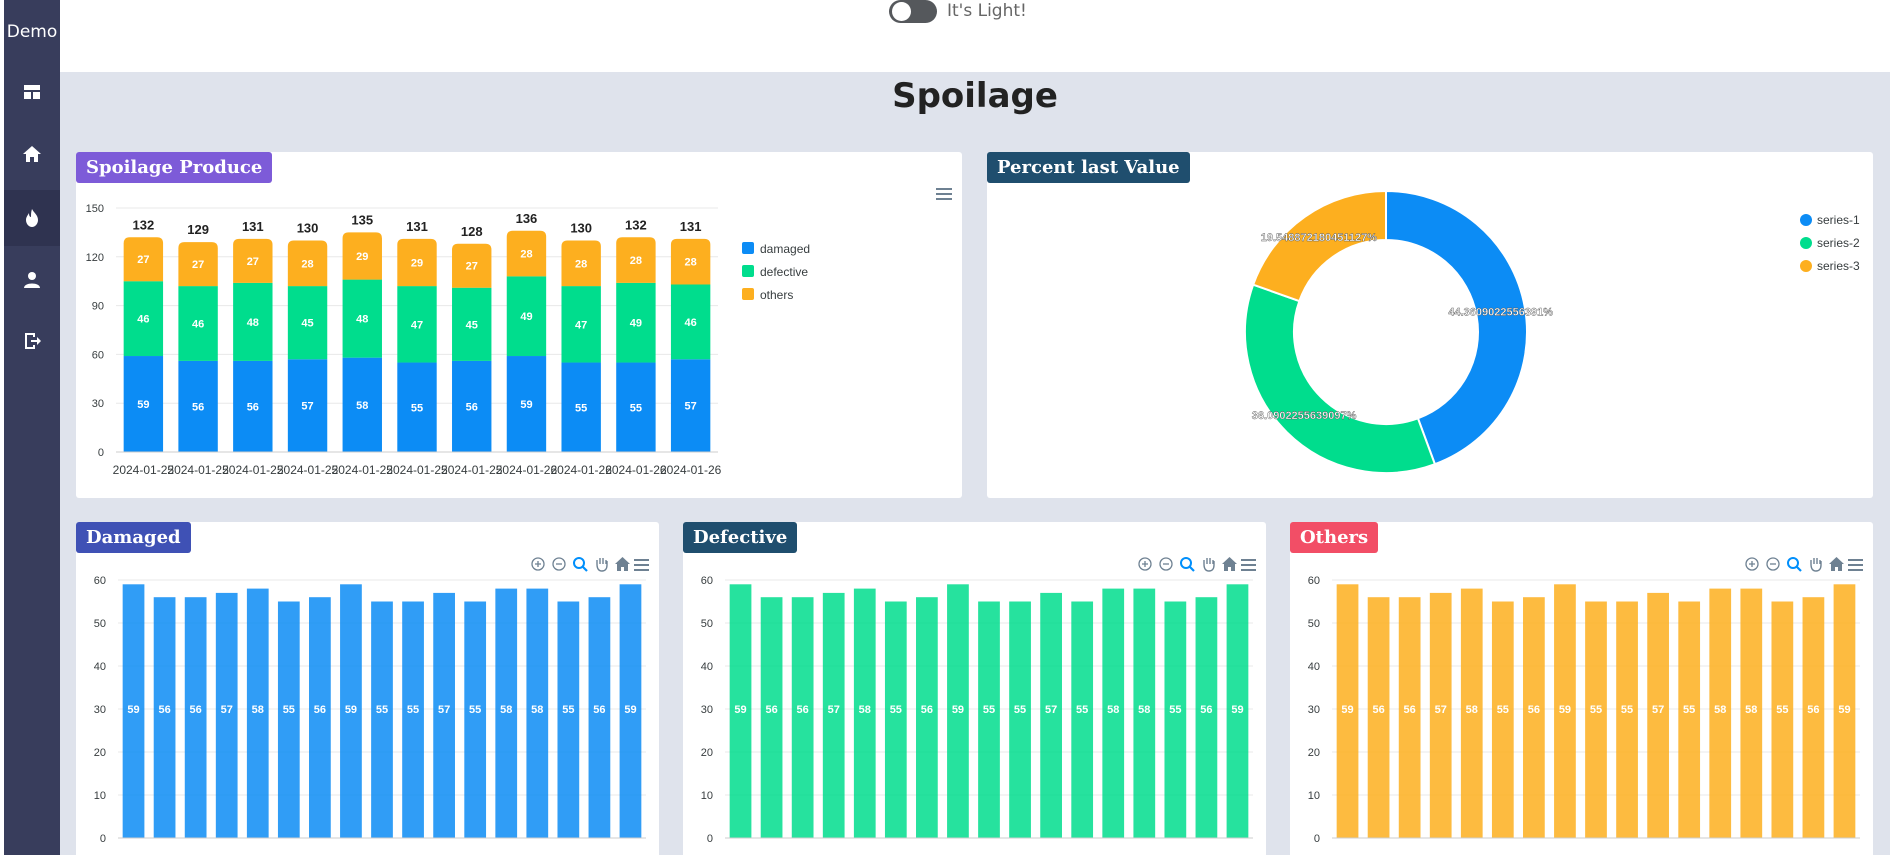 This screenshot has width=1896, height=862. I want to click on reset-zoom-icon, so click(1229, 564).